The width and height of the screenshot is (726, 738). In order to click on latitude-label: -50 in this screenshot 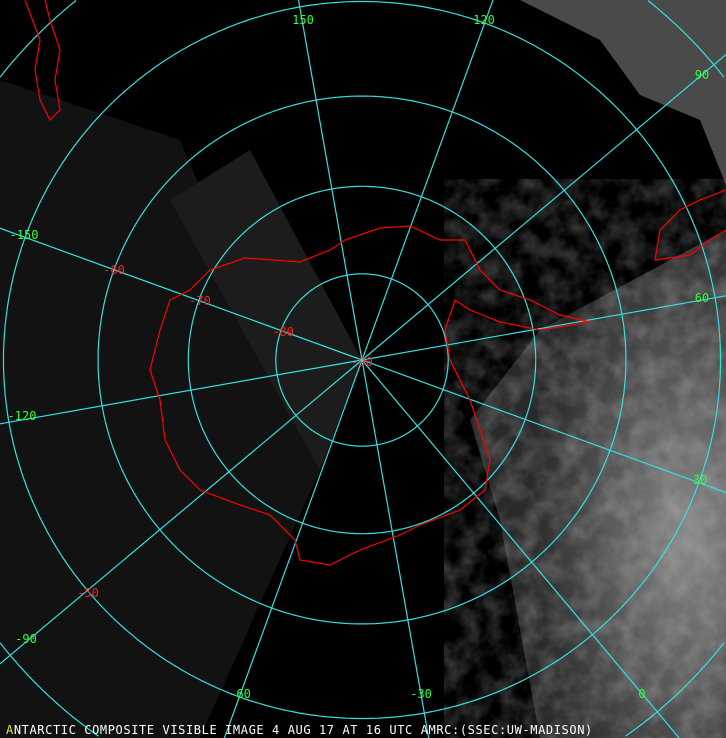, I will do `click(88, 593)`.